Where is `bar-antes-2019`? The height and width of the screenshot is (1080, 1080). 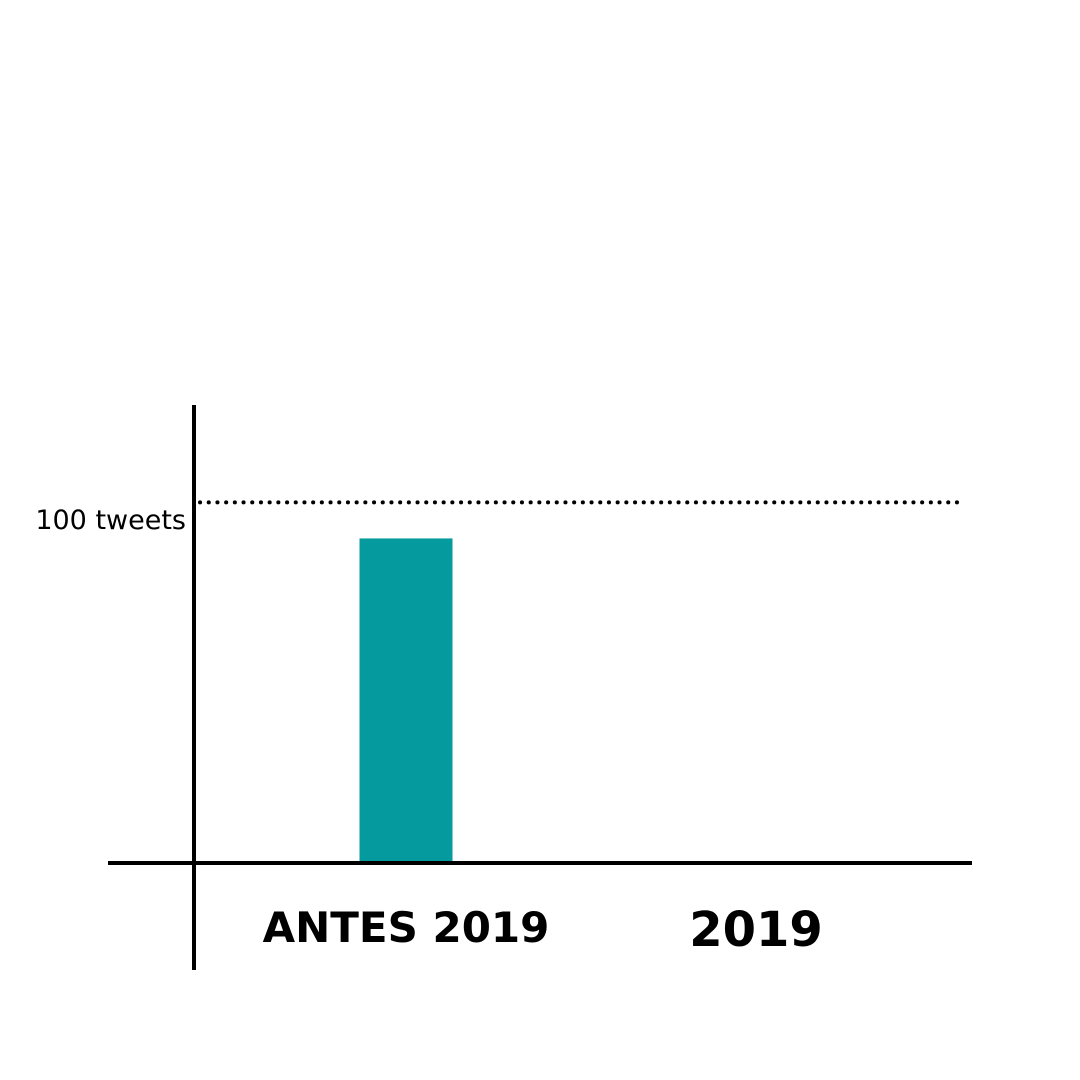 bar-antes-2019 is located at coordinates (406, 700).